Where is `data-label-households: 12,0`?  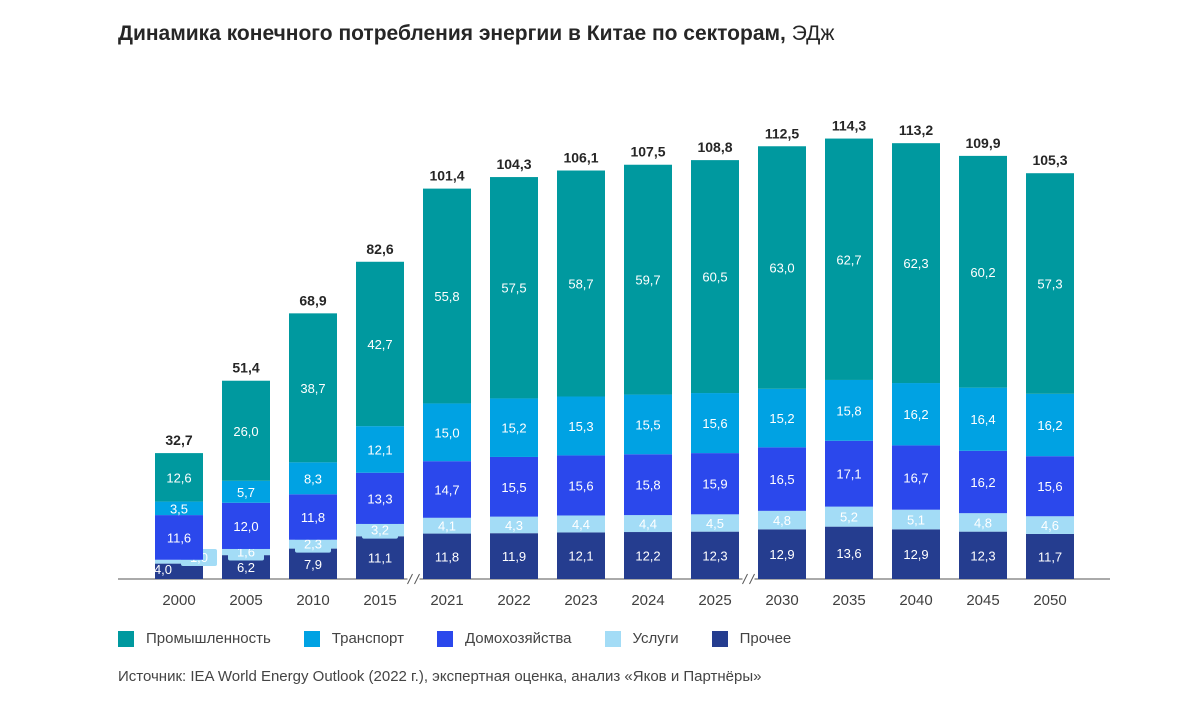
data-label-households: 12,0 is located at coordinates (245, 526).